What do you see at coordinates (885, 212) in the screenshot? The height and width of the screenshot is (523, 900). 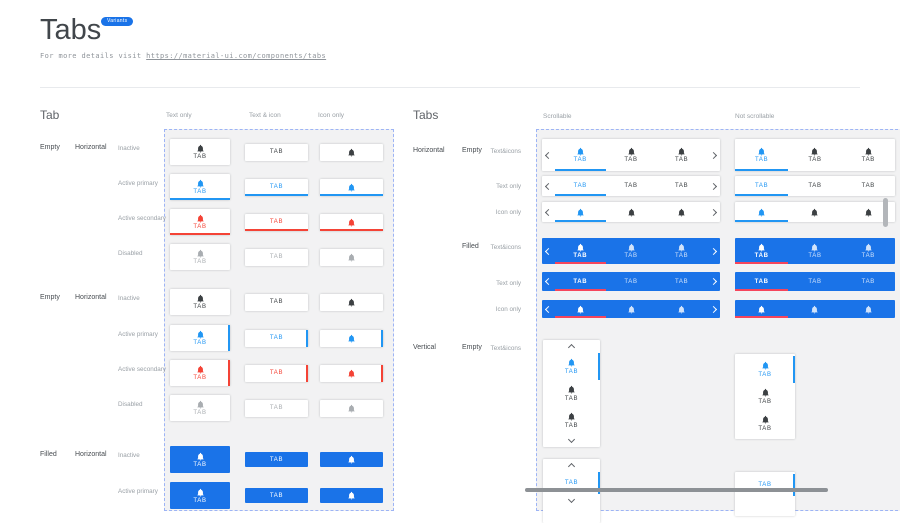 I see `v-scrollbar` at bounding box center [885, 212].